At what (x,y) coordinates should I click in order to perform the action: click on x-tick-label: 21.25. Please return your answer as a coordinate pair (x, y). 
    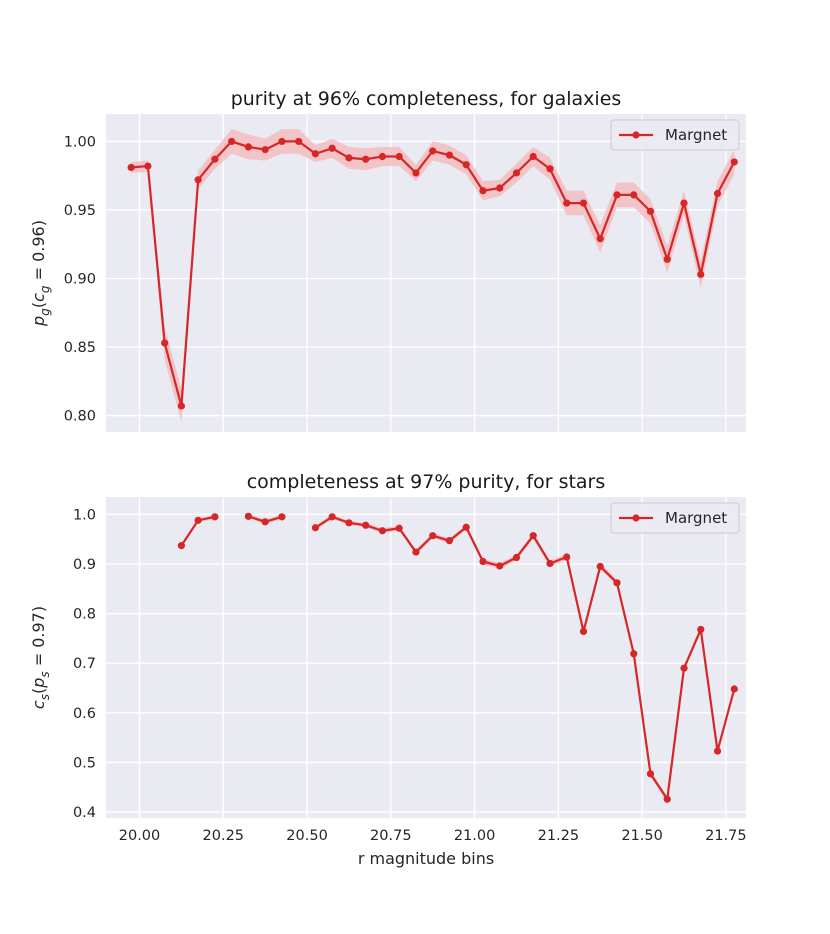
    Looking at the image, I should click on (559, 836).